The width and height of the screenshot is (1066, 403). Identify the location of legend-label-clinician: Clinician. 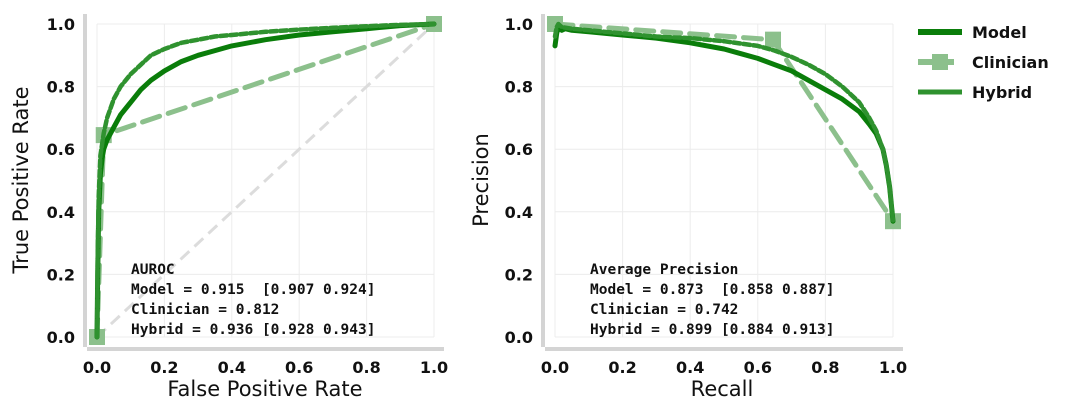
(1010, 62).